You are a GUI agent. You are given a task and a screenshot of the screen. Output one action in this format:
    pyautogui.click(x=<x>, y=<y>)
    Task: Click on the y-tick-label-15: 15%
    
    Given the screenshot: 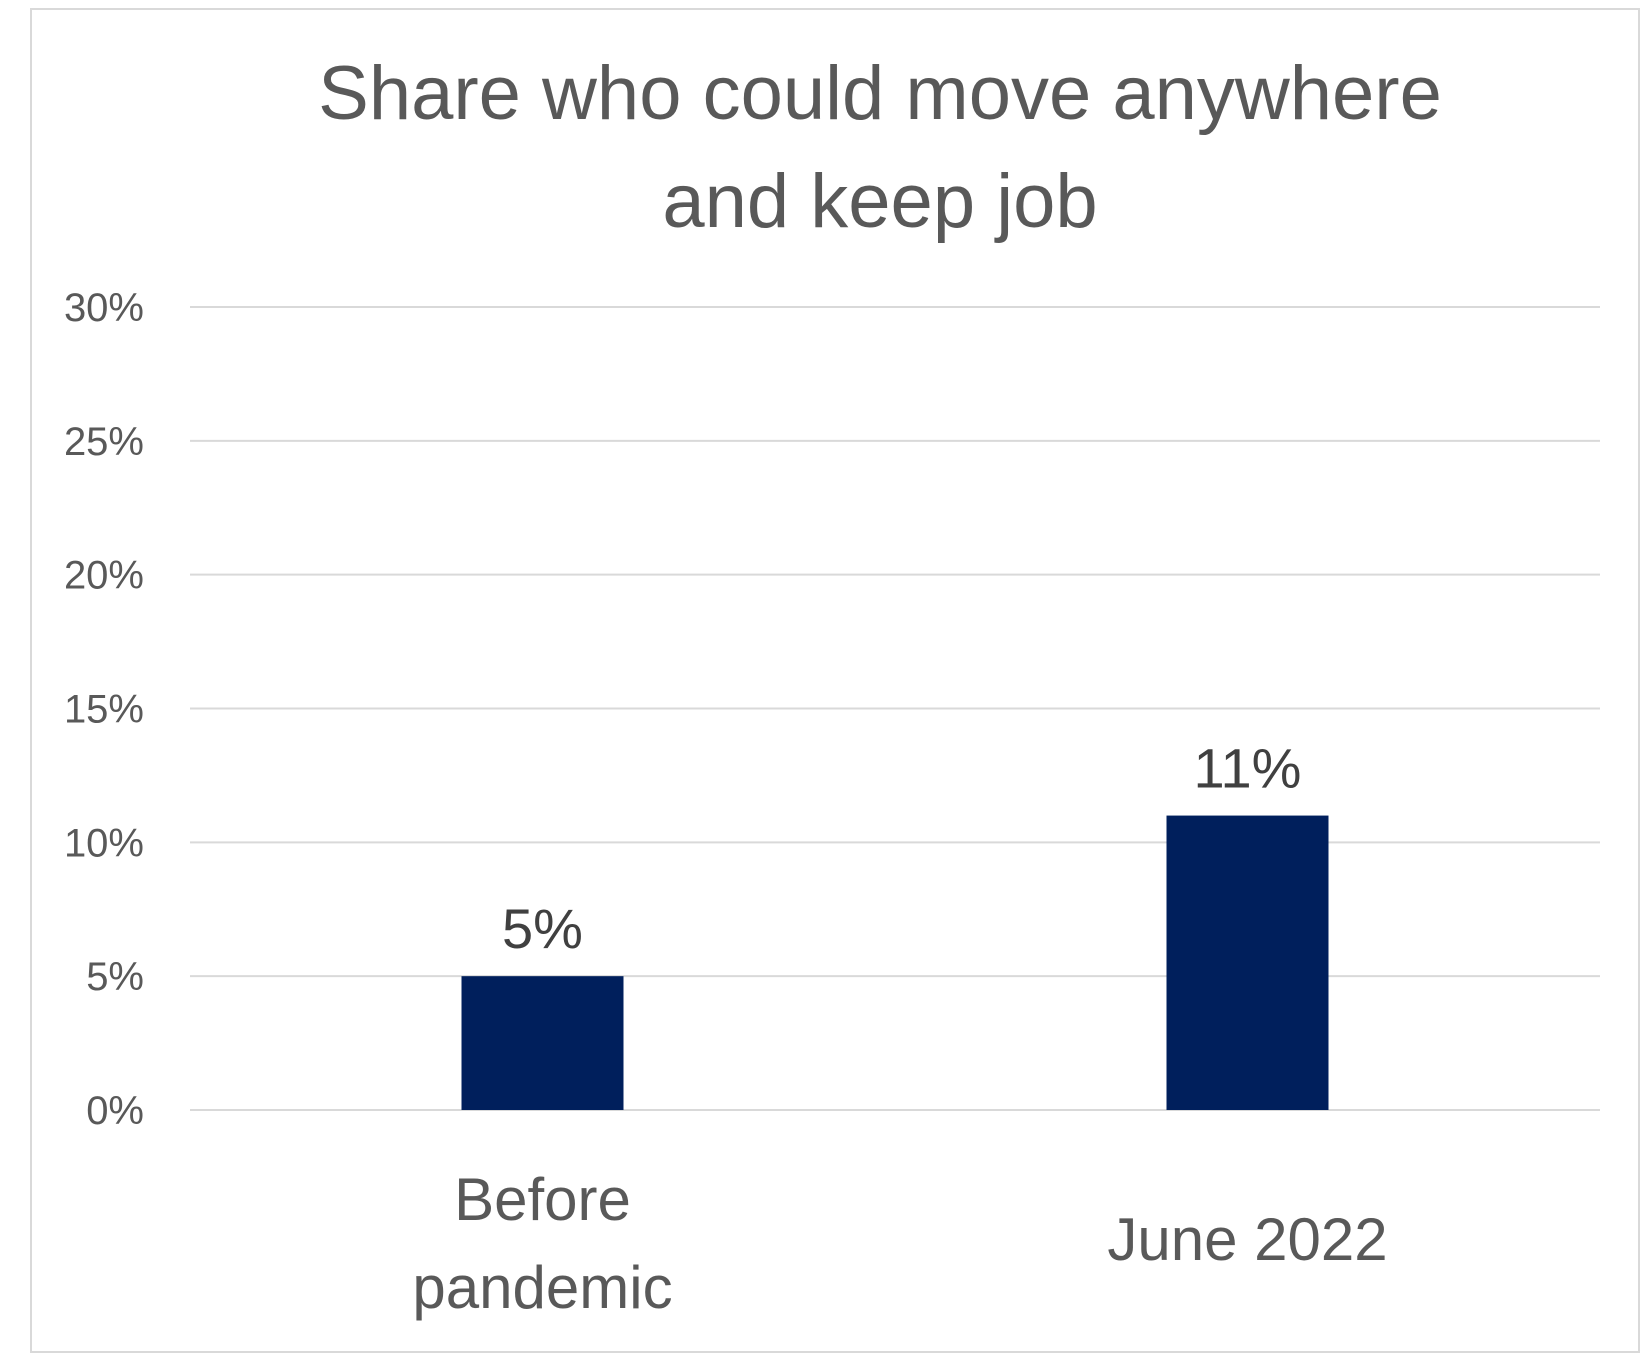 What is the action you would take?
    pyautogui.click(x=104, y=710)
    